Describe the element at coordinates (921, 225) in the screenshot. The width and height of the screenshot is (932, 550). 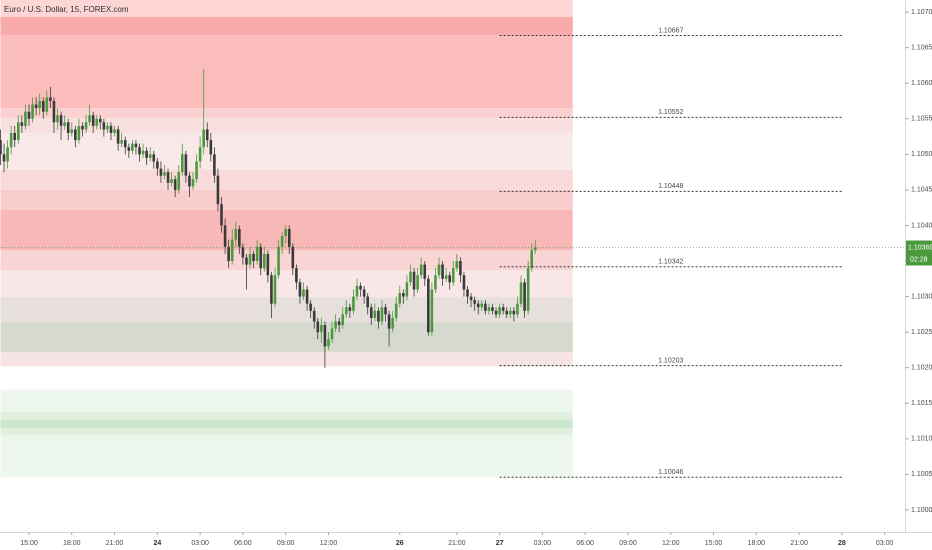
I see `y-tick-label: 1.10400` at that location.